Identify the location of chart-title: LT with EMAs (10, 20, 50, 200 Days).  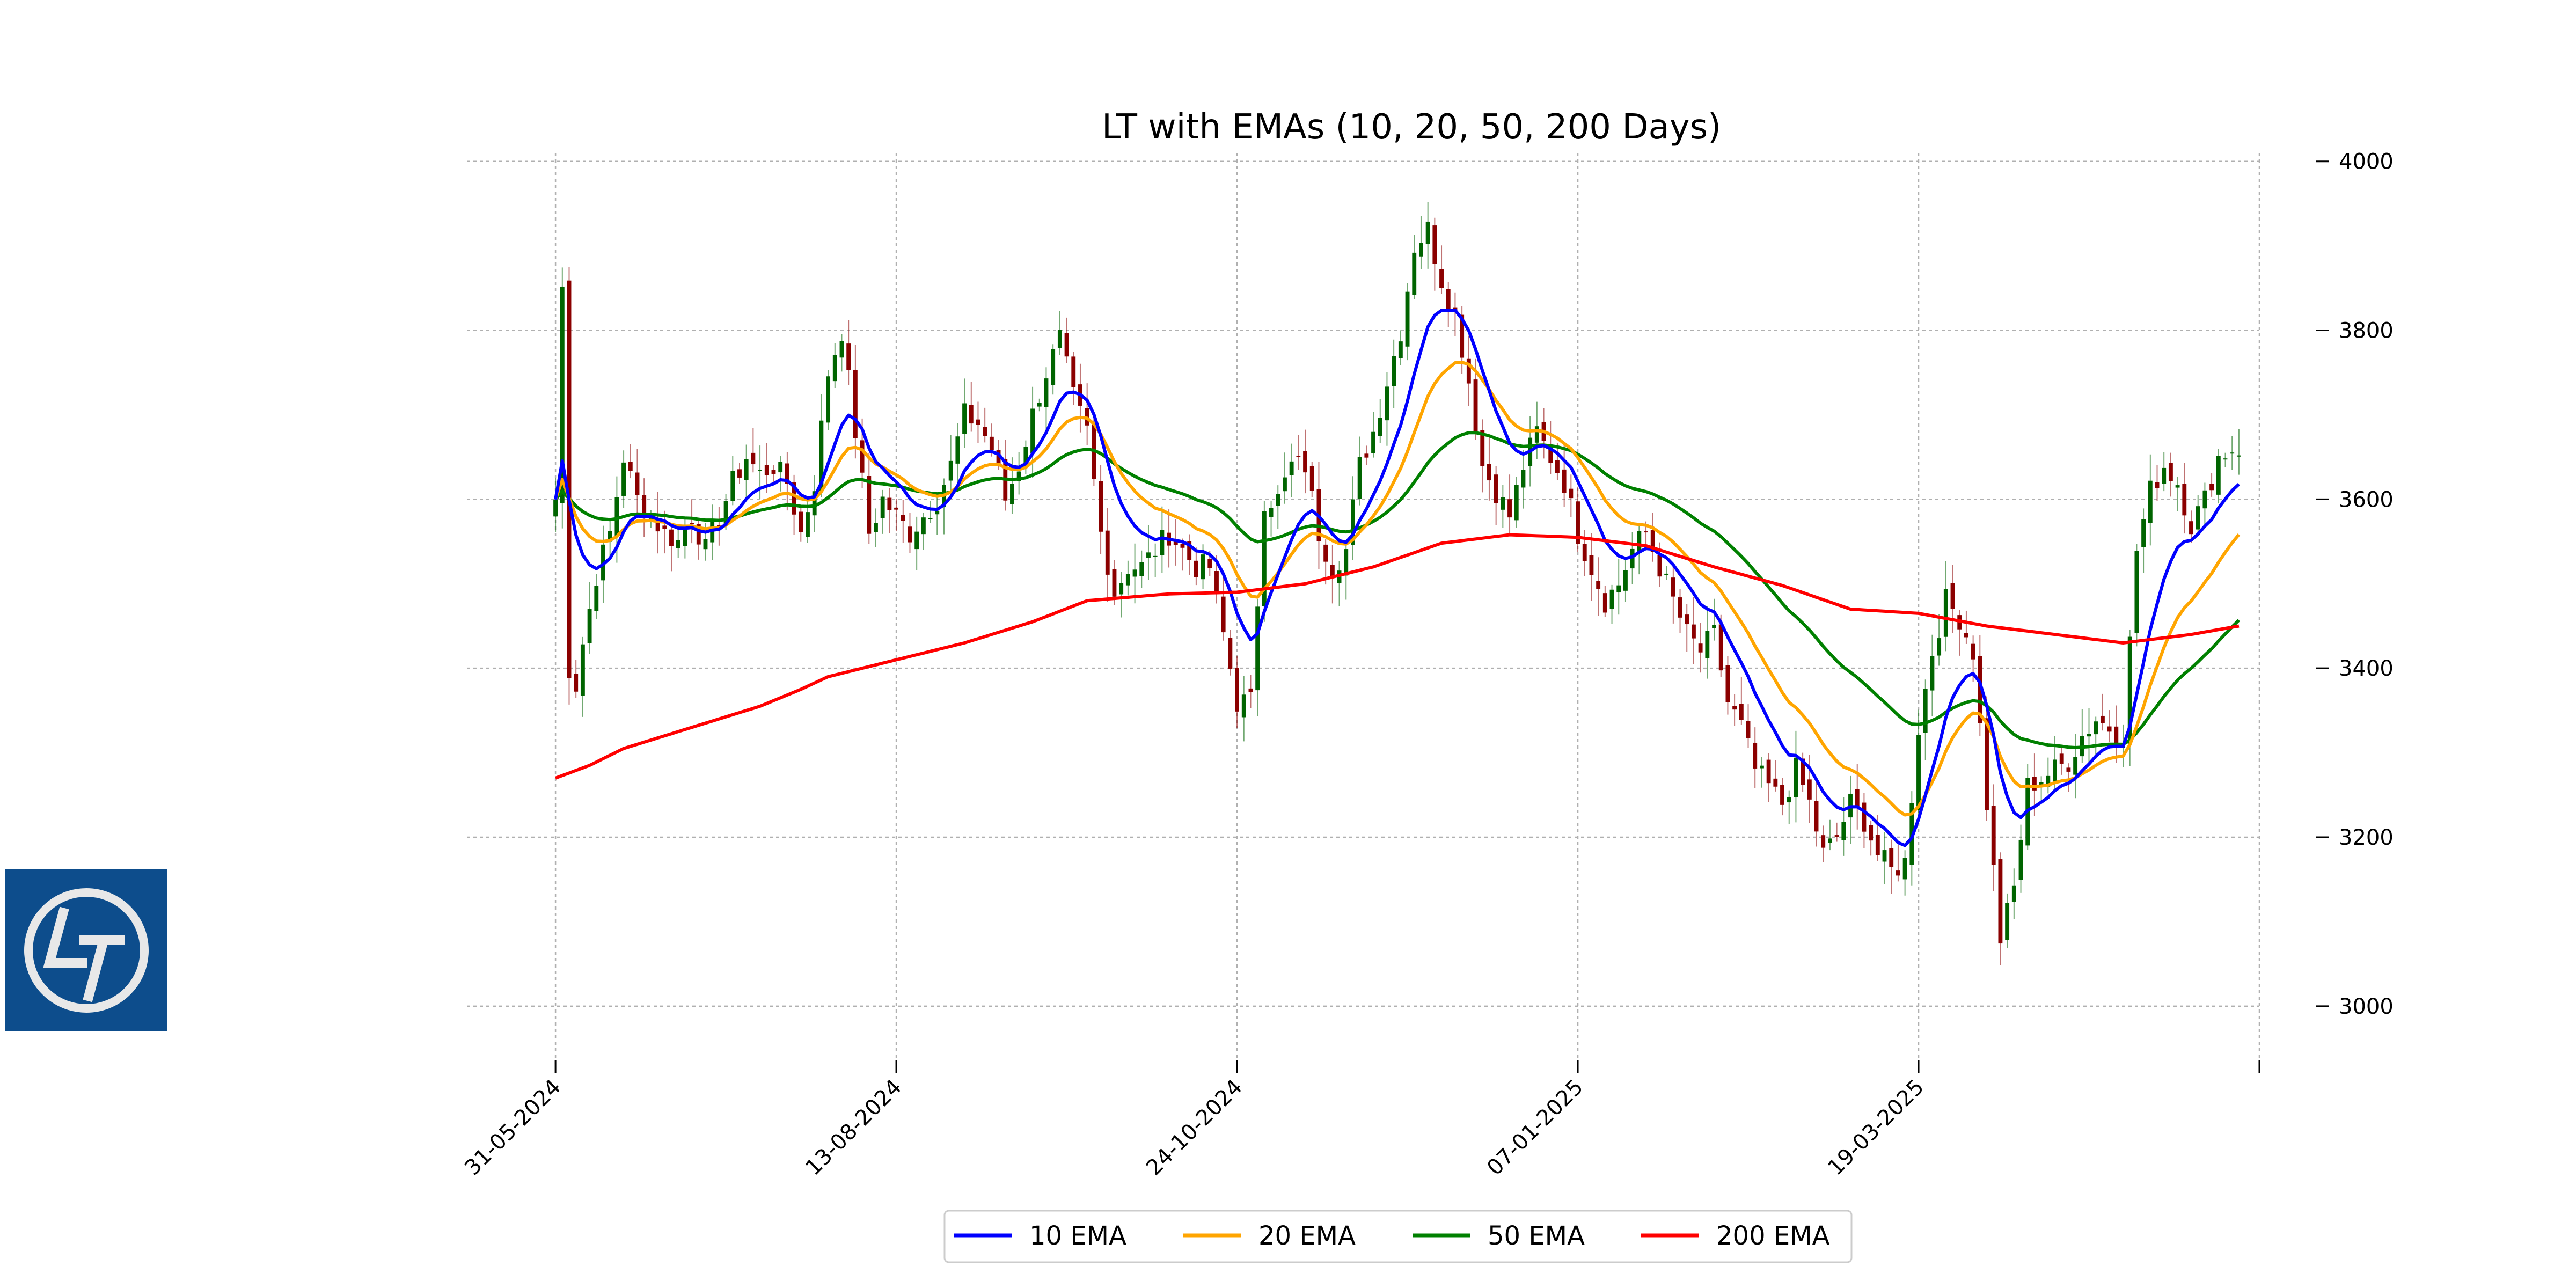
(1411, 127).